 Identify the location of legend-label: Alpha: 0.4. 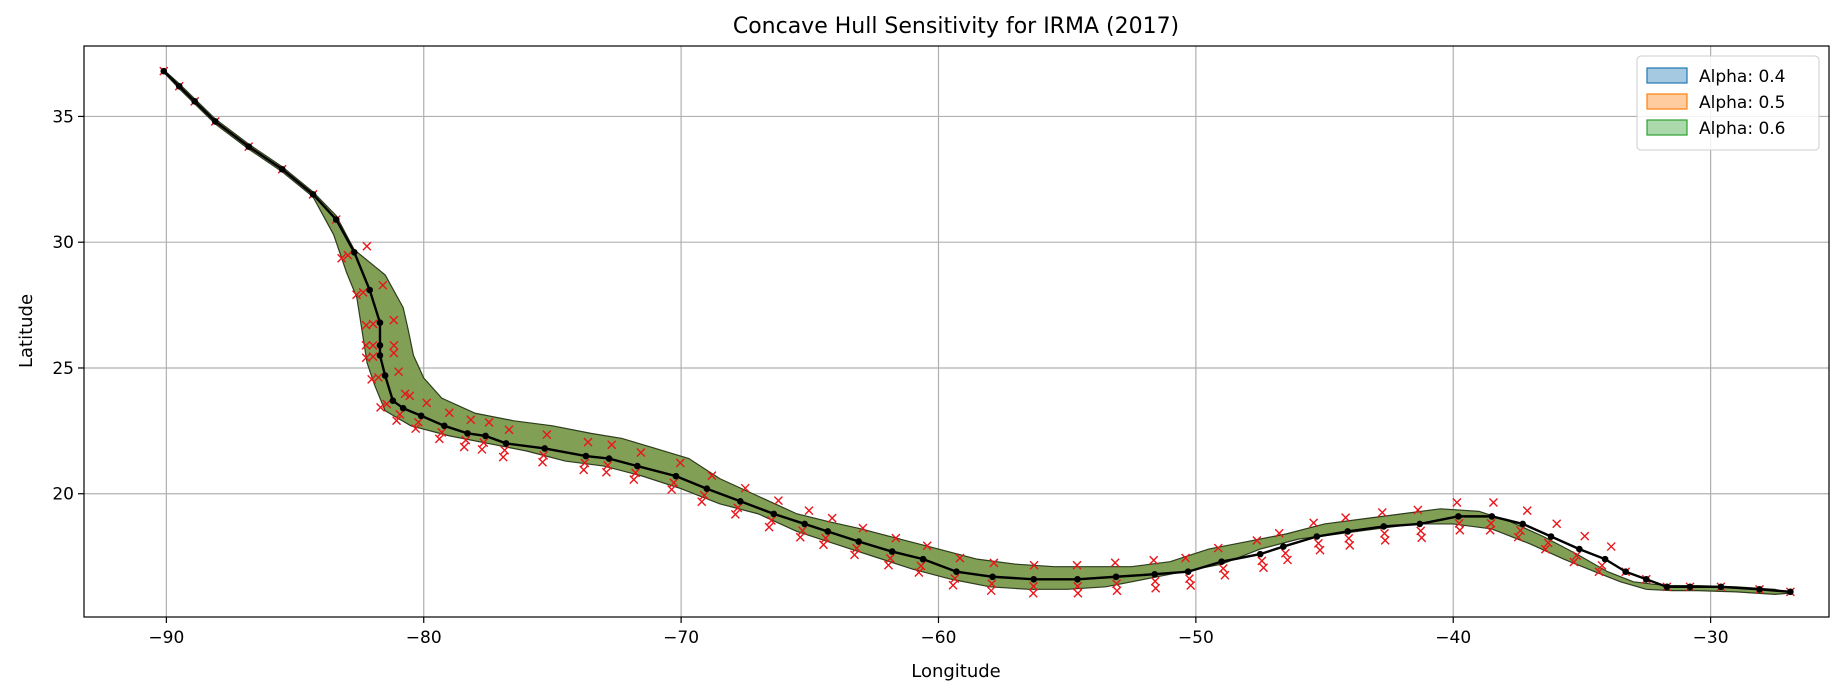
(1742, 77).